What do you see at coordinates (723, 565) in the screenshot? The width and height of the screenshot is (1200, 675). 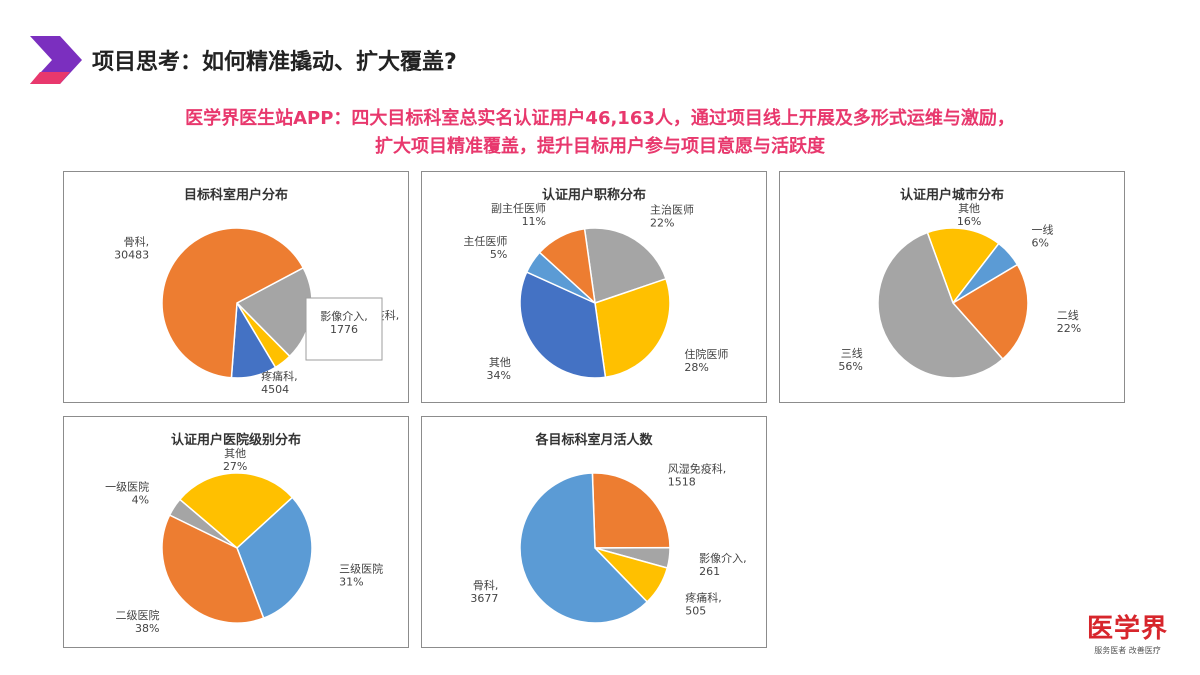 I see `data-label: 影像介入, 261` at bounding box center [723, 565].